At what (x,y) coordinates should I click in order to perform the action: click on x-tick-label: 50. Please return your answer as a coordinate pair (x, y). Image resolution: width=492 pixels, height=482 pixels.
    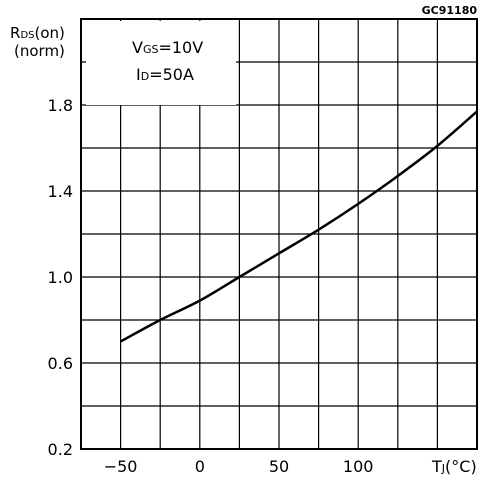
    Looking at the image, I should click on (279, 466).